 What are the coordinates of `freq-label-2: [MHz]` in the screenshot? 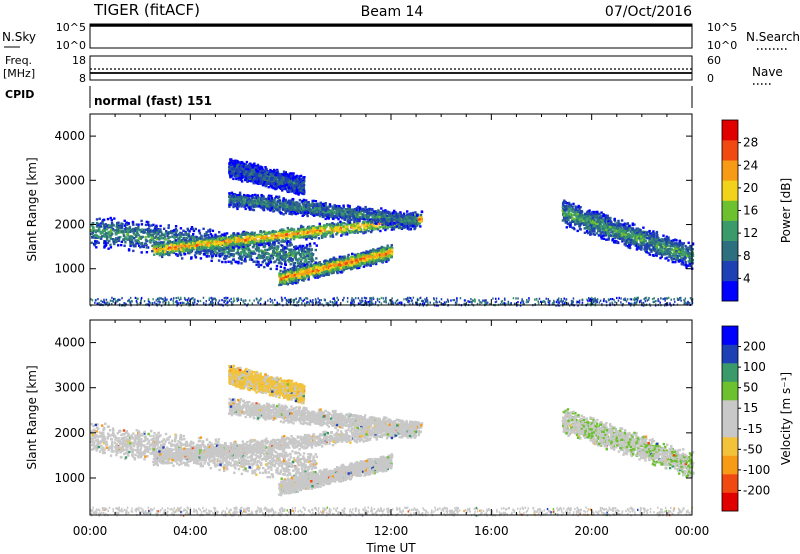 It's located at (19, 73).